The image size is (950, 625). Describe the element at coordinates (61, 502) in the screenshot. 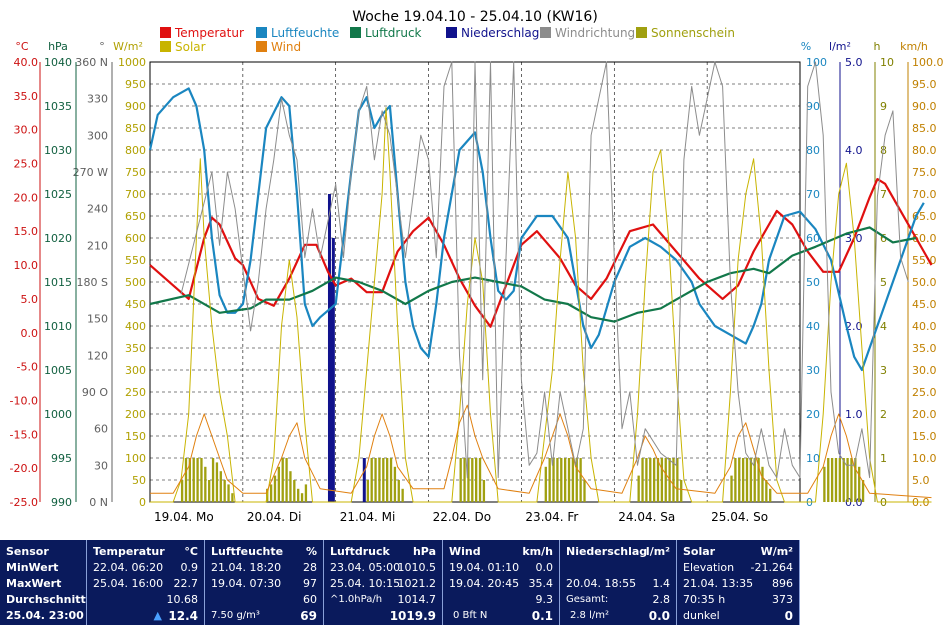

I see `pressure-axis-tick: 990` at that location.